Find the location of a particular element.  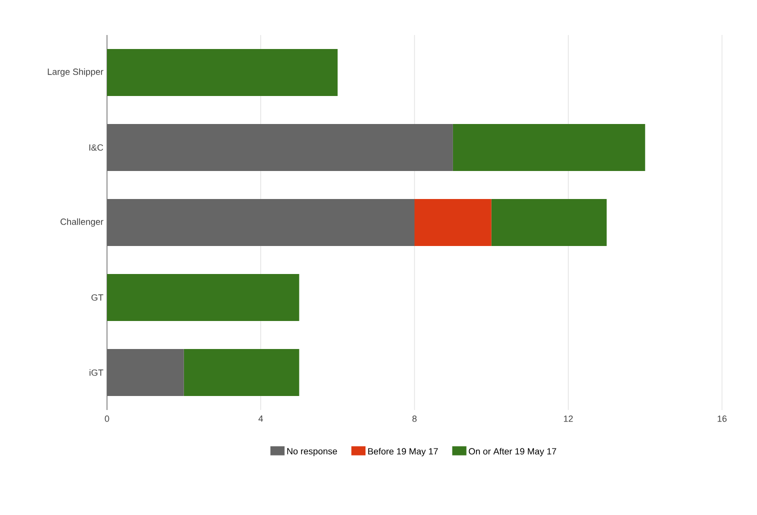

y-tick-label: Challenger is located at coordinates (82, 222).